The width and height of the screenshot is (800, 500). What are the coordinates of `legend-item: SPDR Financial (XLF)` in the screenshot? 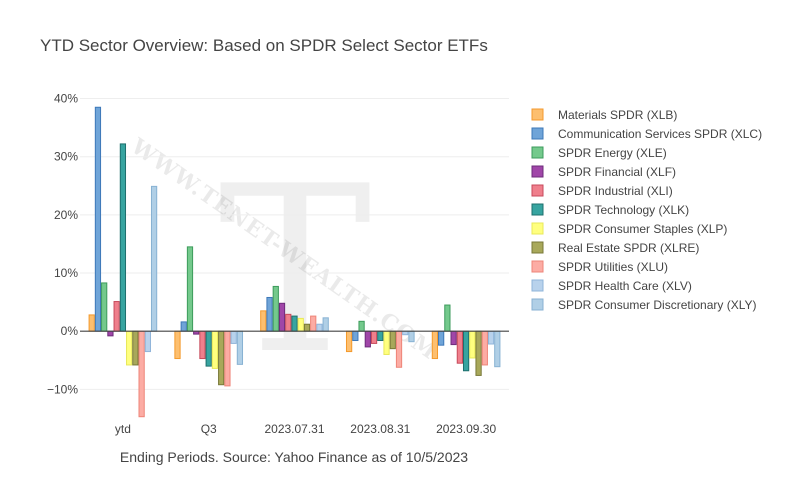 It's located at (603, 172).